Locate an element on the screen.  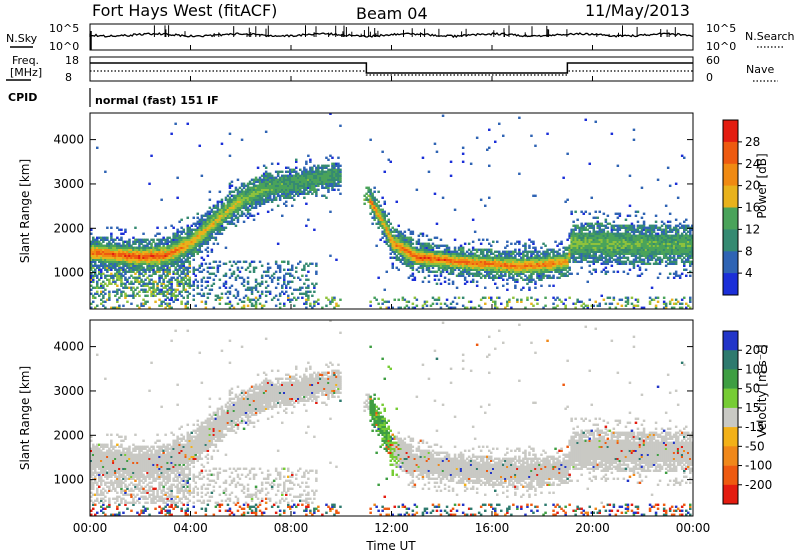
freq-nave-traces is located at coordinates (391, 69).